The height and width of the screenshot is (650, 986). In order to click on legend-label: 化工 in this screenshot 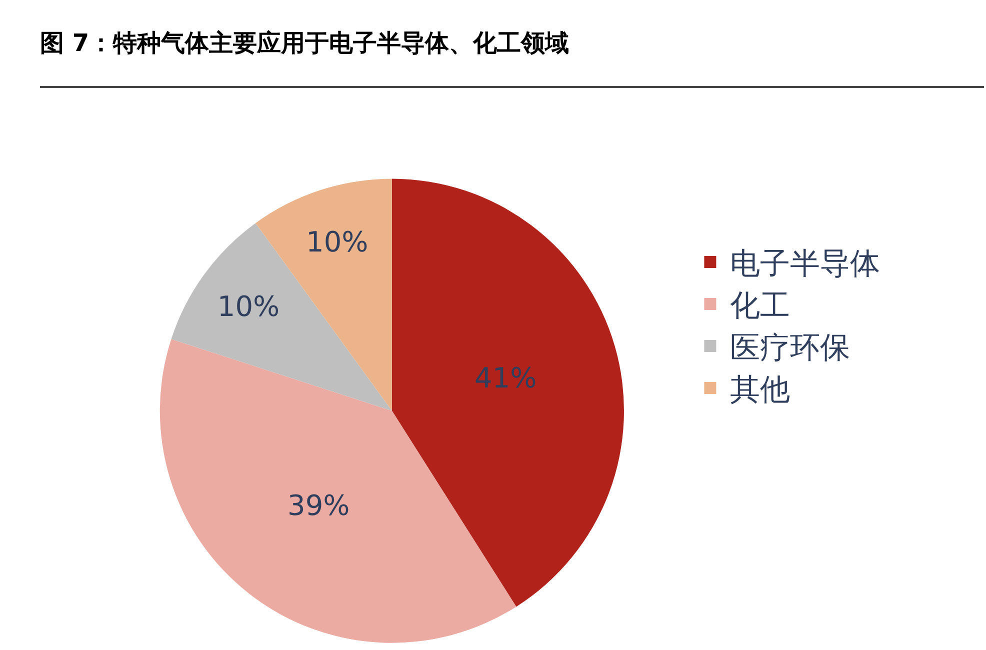, I will do `click(760, 306)`.